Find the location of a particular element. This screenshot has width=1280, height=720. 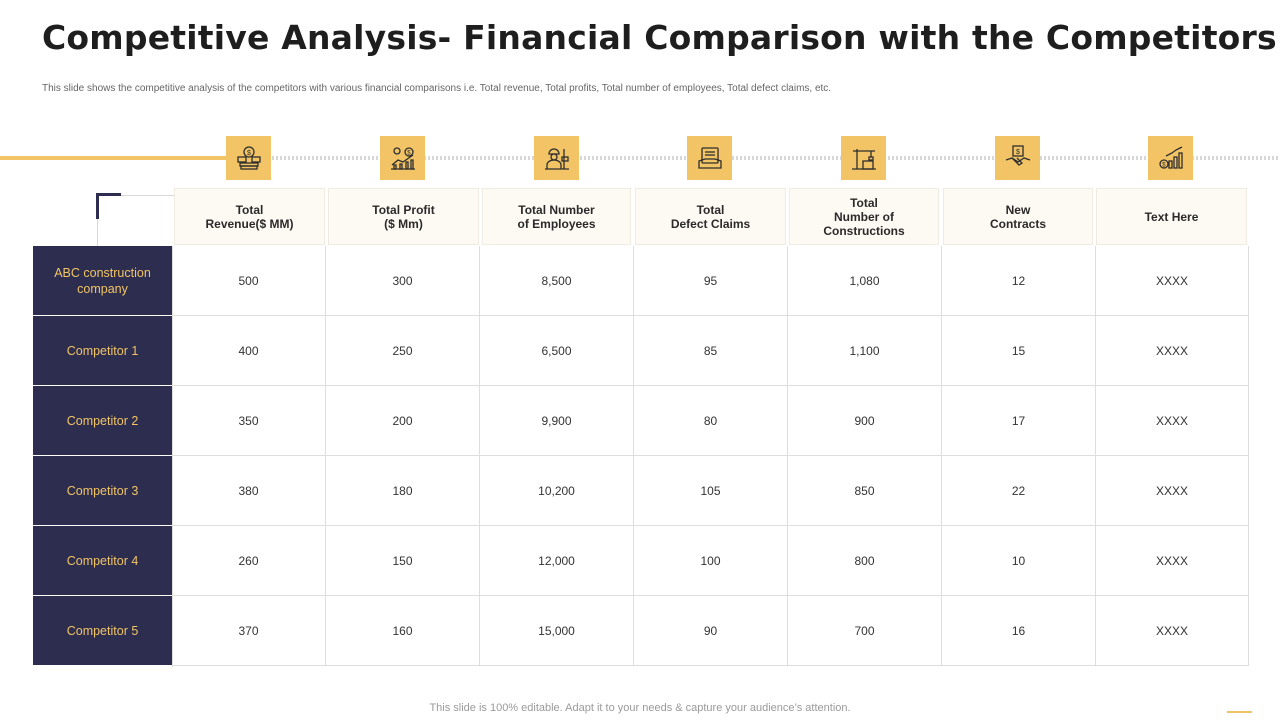

contracts-cell: 12 is located at coordinates (1019, 281).